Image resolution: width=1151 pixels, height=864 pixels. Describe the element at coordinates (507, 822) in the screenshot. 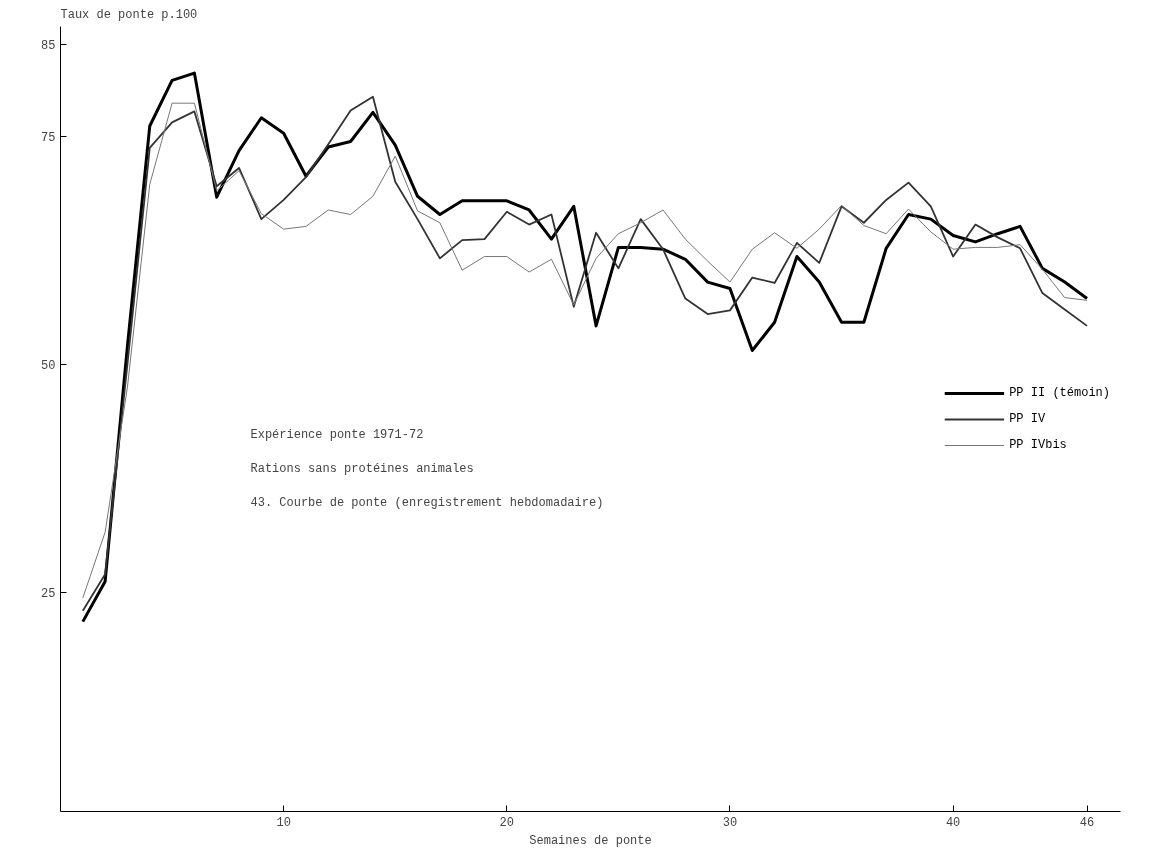

I see `x-tick-label: 20` at that location.